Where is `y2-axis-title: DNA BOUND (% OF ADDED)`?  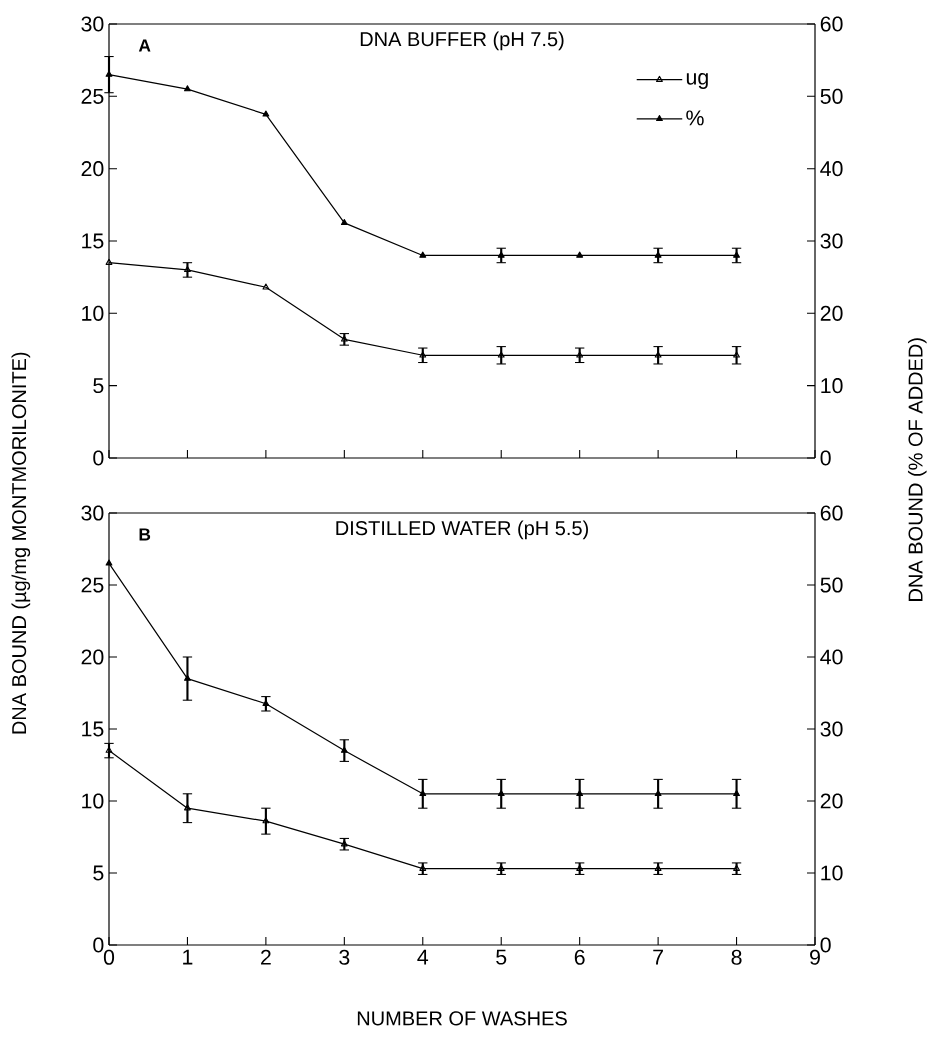
y2-axis-title: DNA BOUND (% OF ADDED) is located at coordinates (917, 469).